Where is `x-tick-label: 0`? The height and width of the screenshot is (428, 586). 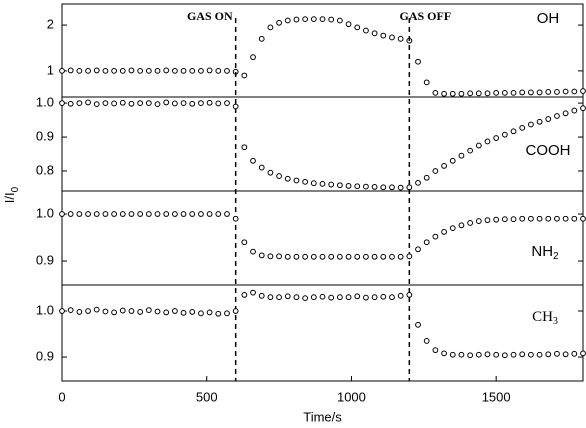
x-tick-label: 0 is located at coordinates (61, 396).